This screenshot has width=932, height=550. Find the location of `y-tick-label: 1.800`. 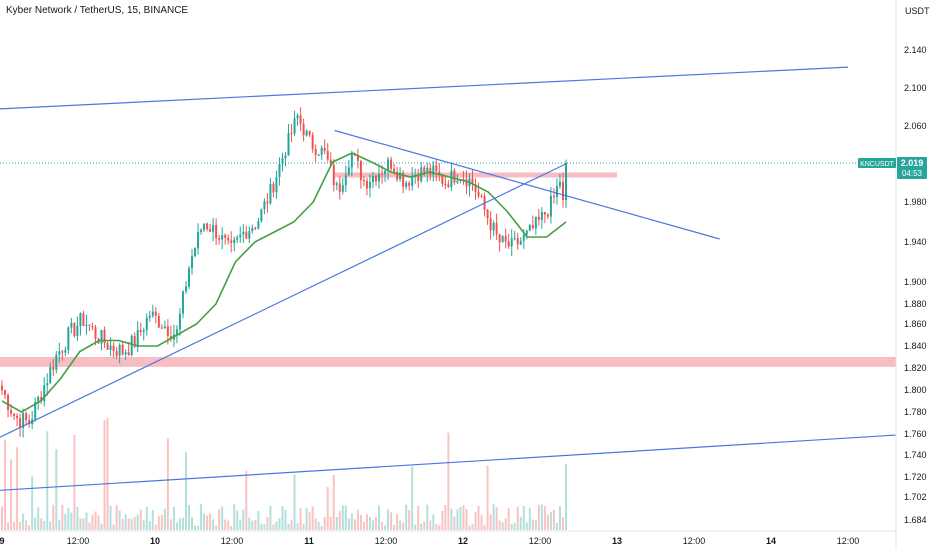

y-tick-label: 1.800 is located at coordinates (915, 390).